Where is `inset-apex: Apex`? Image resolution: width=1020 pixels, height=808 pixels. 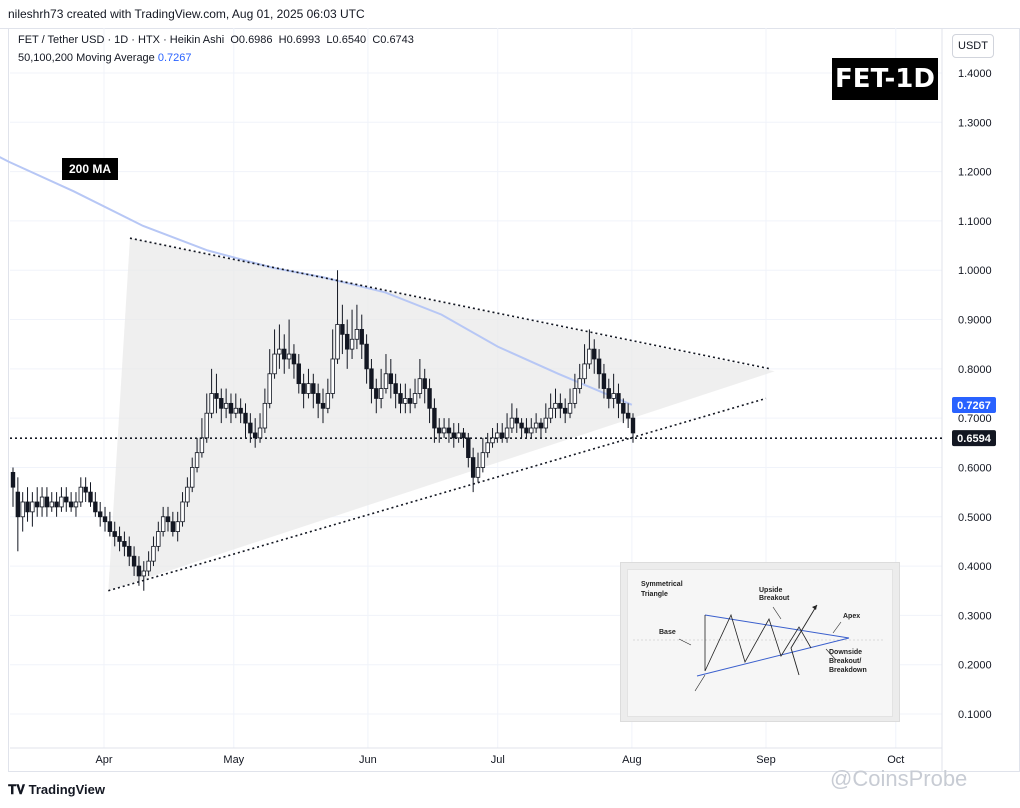
inset-apex: Apex is located at coordinates (852, 616).